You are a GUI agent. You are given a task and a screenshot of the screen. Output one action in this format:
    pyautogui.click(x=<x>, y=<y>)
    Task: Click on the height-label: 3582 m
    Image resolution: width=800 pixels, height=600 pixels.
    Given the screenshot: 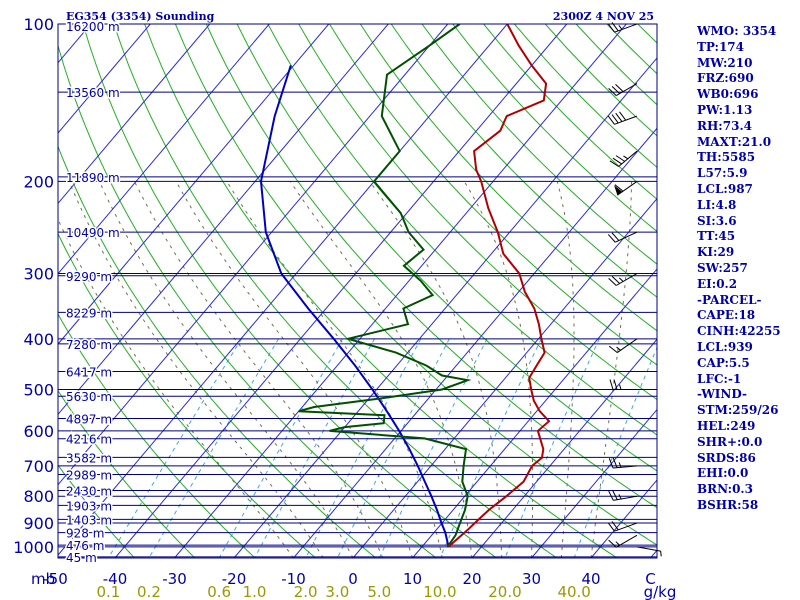 What is the action you would take?
    pyautogui.click(x=89, y=458)
    